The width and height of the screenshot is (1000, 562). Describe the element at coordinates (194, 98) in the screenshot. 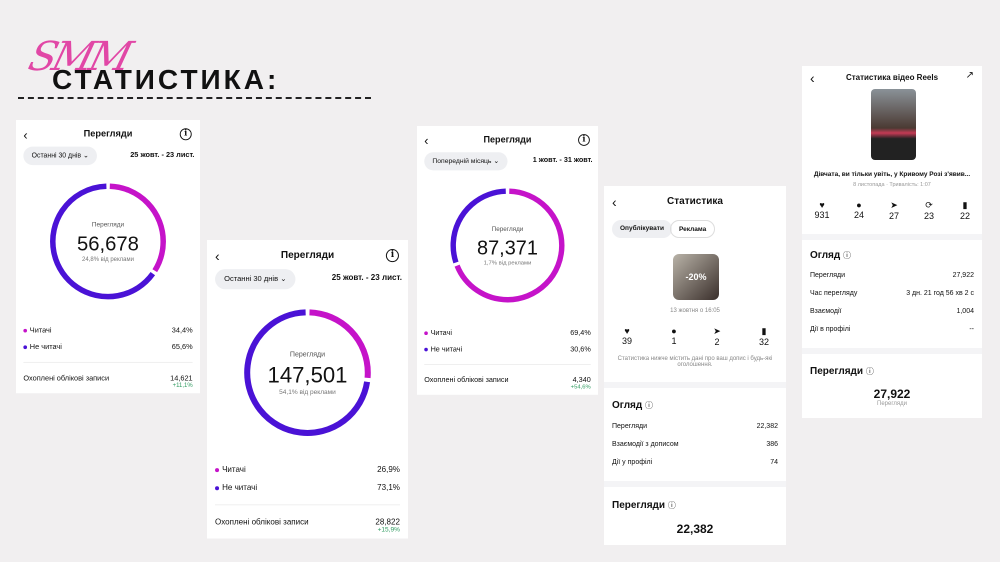

I see `dashed-divider` at that location.